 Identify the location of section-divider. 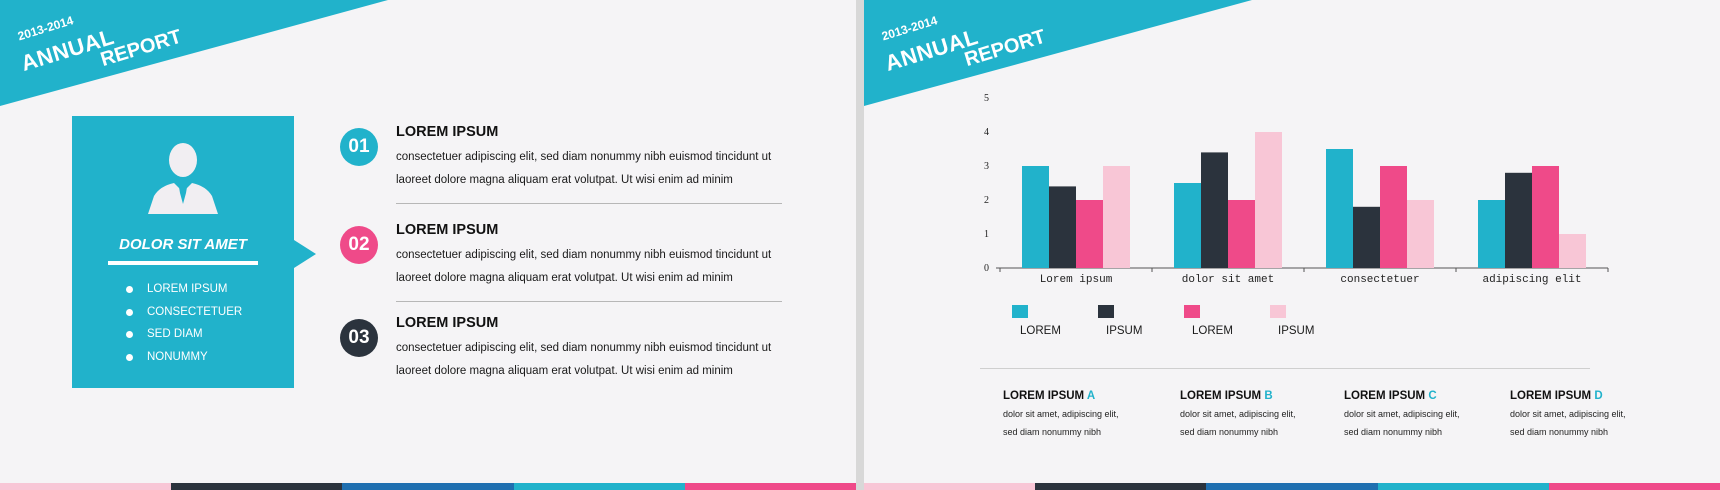
(1285, 368).